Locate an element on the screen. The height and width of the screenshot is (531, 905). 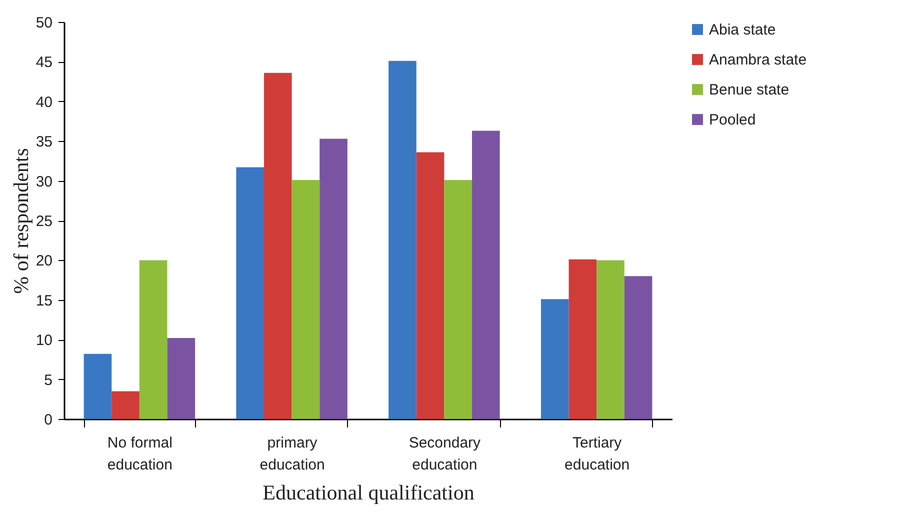
x-tick-label: primary education is located at coordinates (292, 454).